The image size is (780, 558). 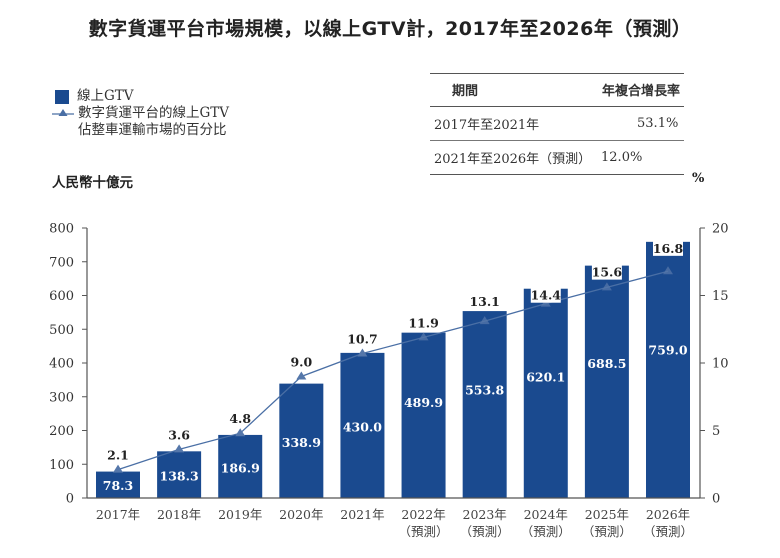 I want to click on x-tick-label: 2023年, so click(x=485, y=514).